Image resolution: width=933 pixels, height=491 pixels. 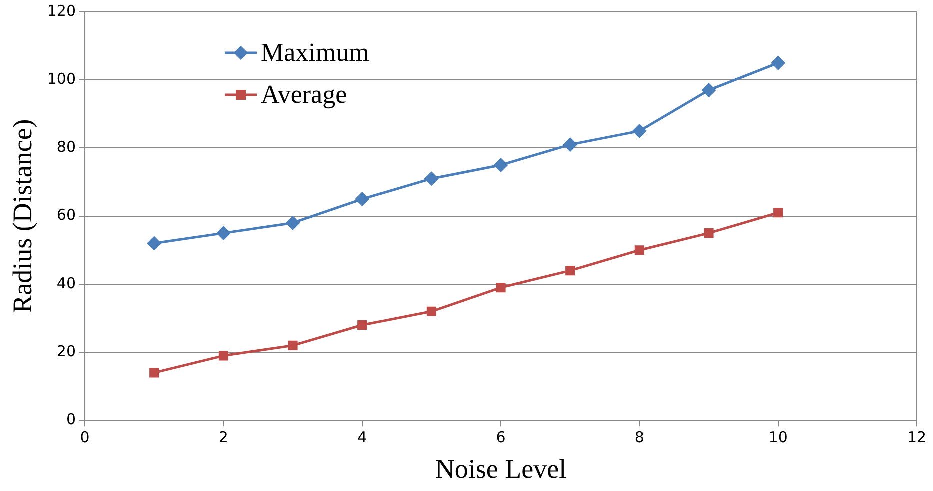 What do you see at coordinates (501, 437) in the screenshot?
I see `x-tick-label: 6` at bounding box center [501, 437].